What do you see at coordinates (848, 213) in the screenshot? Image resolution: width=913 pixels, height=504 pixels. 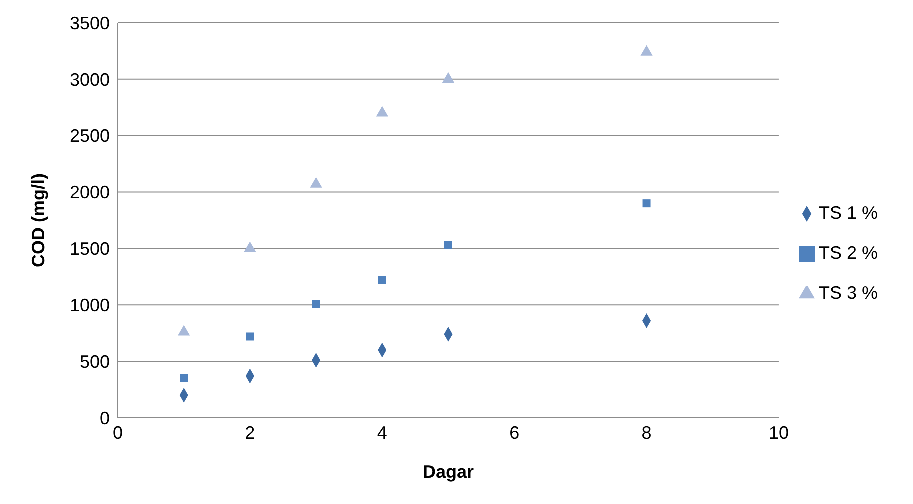 I see `legend-label: TS 1 %` at bounding box center [848, 213].